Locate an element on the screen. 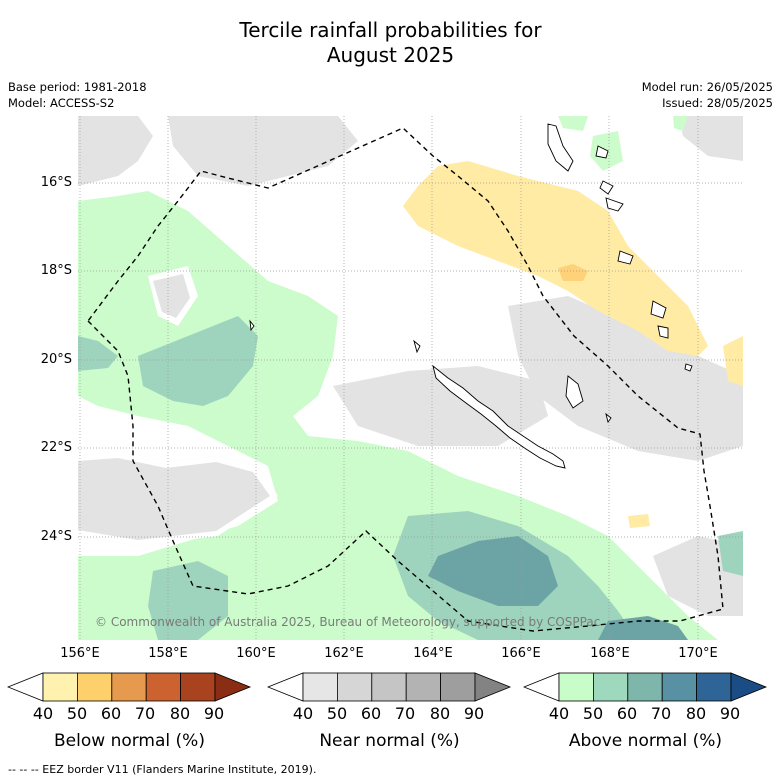 Image resolution: width=781 pixels, height=781 pixels. lon-label-170e: 170°E is located at coordinates (698, 653).